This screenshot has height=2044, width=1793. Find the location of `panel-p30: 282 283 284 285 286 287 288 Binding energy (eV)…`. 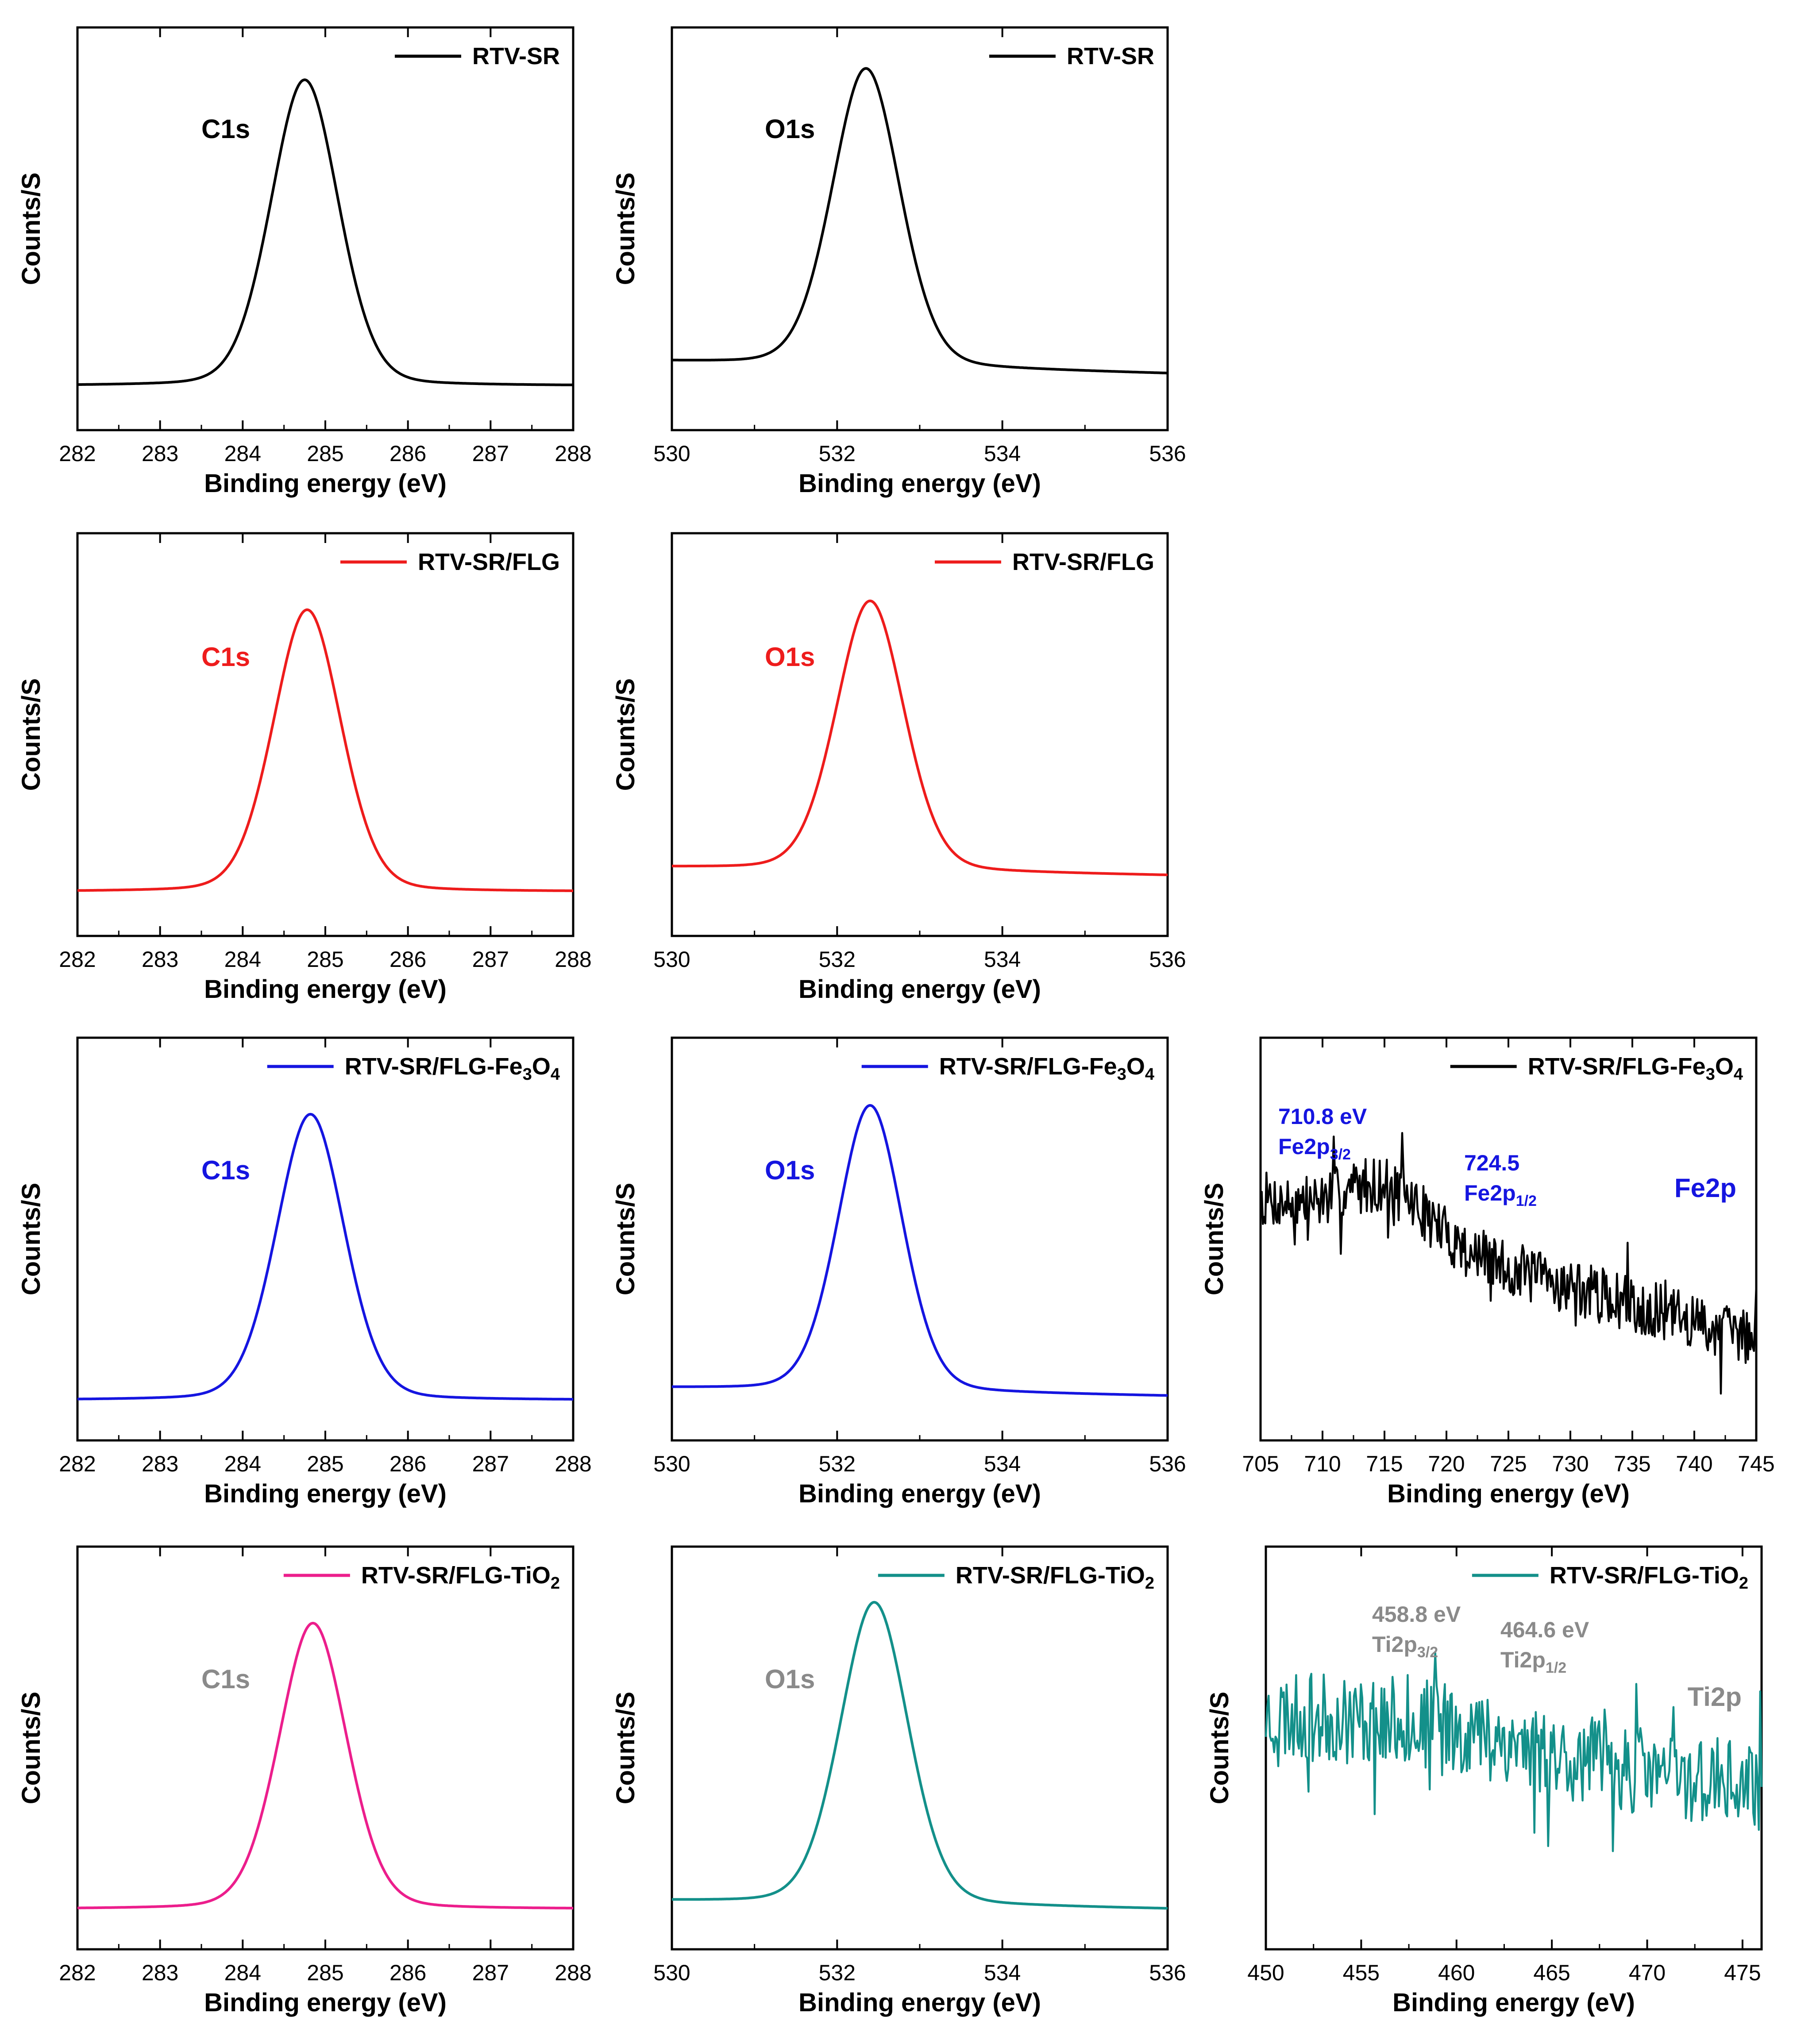

panel-p30: 282 283 284 285 286 287 288 Binding energy (eV)… is located at coordinates (304, 1781).